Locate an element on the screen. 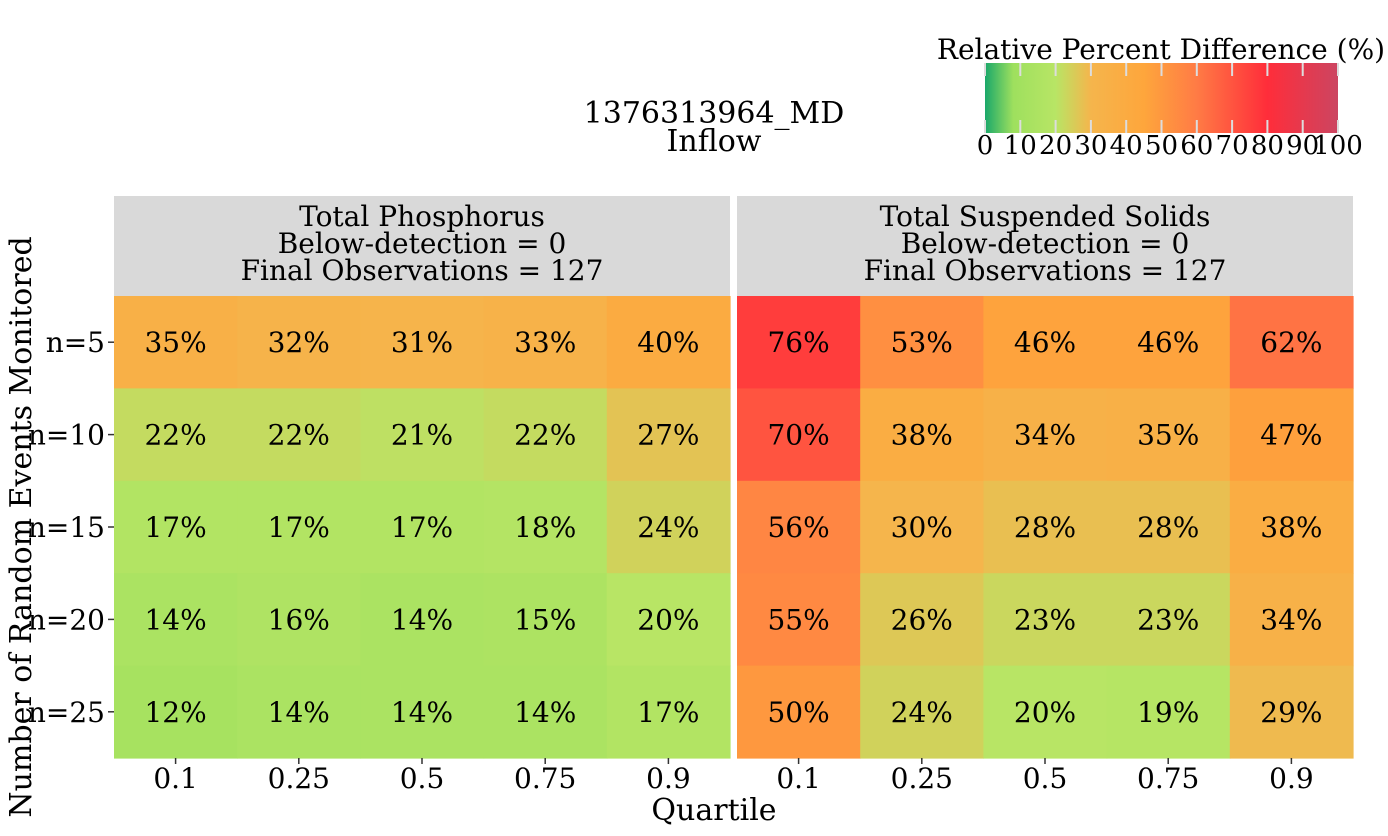 The height and width of the screenshot is (836, 1388). cell-value-label: 40% is located at coordinates (668, 342).